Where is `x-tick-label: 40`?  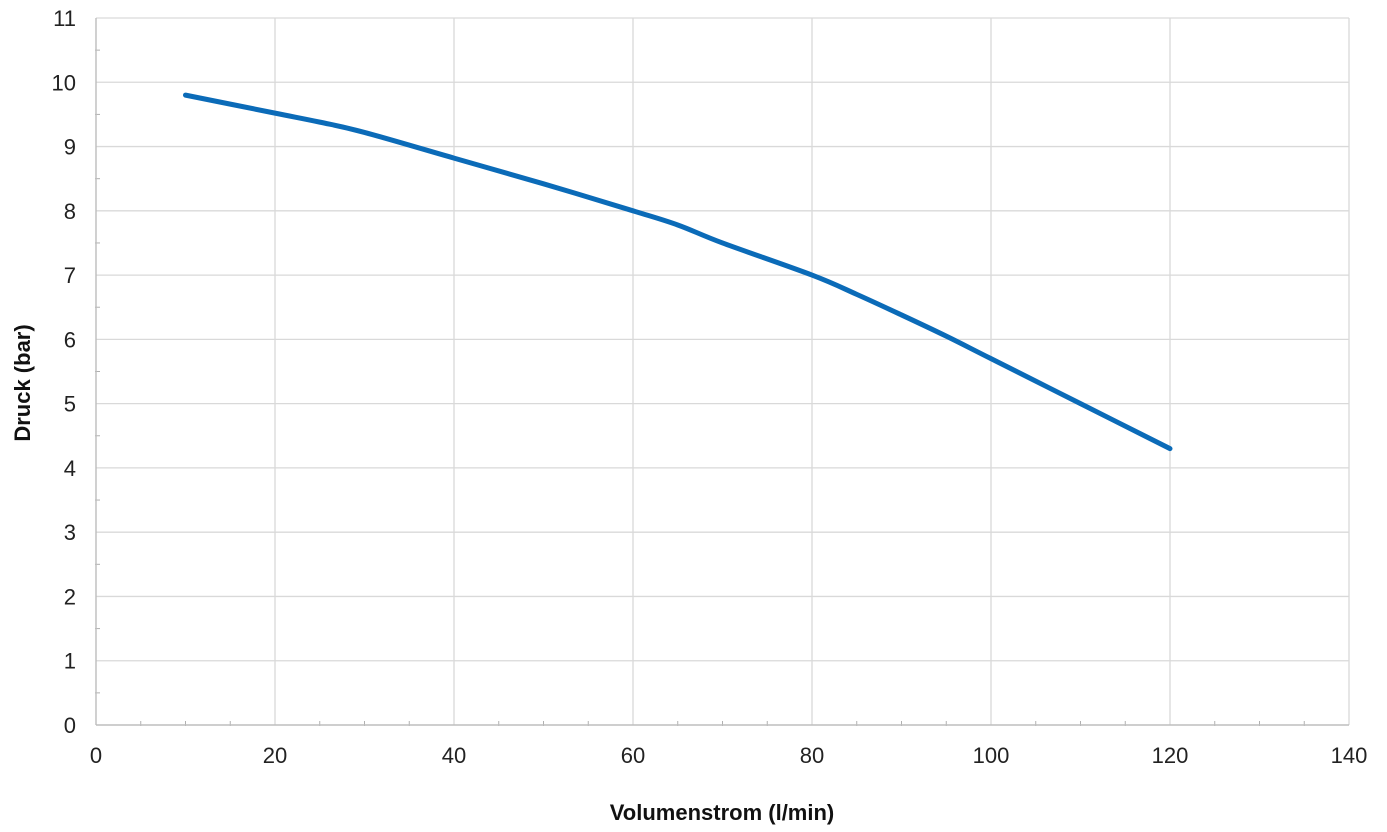
x-tick-label: 40 is located at coordinates (454, 755).